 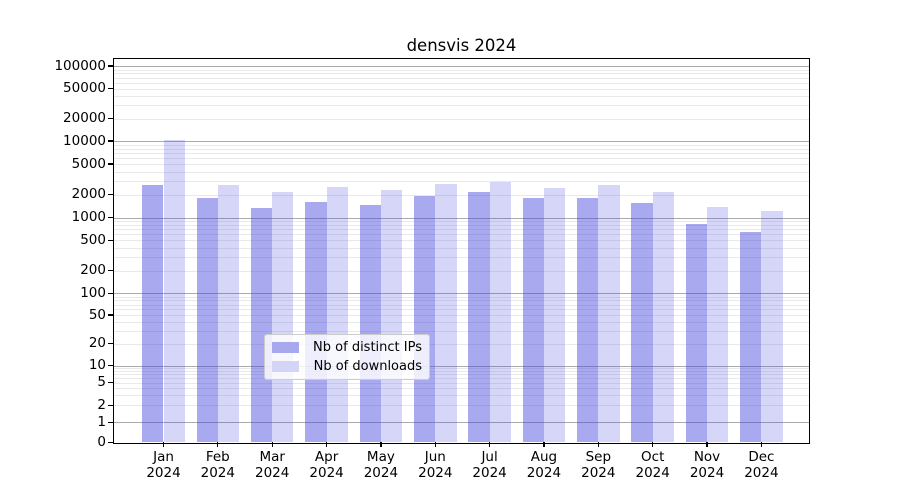 What do you see at coordinates (174, 291) in the screenshot?
I see `bar-jan-downloads` at bounding box center [174, 291].